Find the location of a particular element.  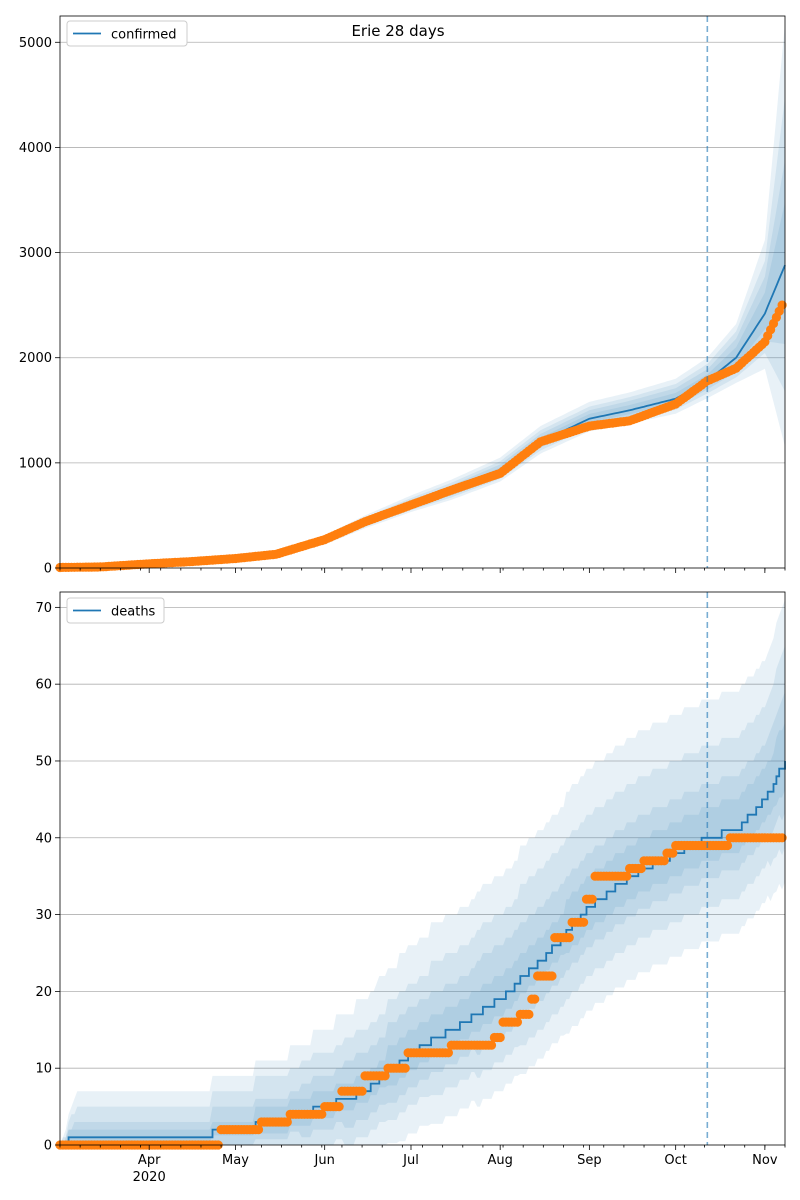

x-tick-label: Jul is located at coordinates (410, 1160).